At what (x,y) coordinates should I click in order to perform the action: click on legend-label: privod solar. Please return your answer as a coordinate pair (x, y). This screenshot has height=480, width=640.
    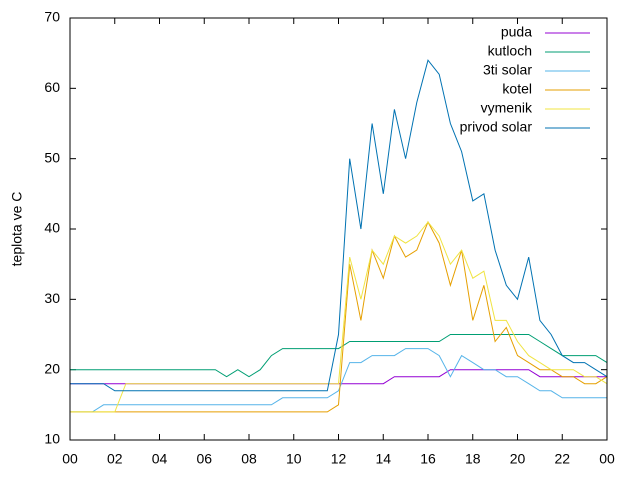
    Looking at the image, I should click on (496, 127).